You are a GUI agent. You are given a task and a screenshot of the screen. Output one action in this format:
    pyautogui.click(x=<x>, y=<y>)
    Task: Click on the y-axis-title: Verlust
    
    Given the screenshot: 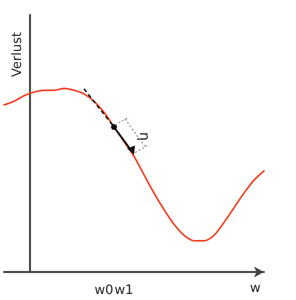 What is the action you would take?
    pyautogui.click(x=17, y=54)
    